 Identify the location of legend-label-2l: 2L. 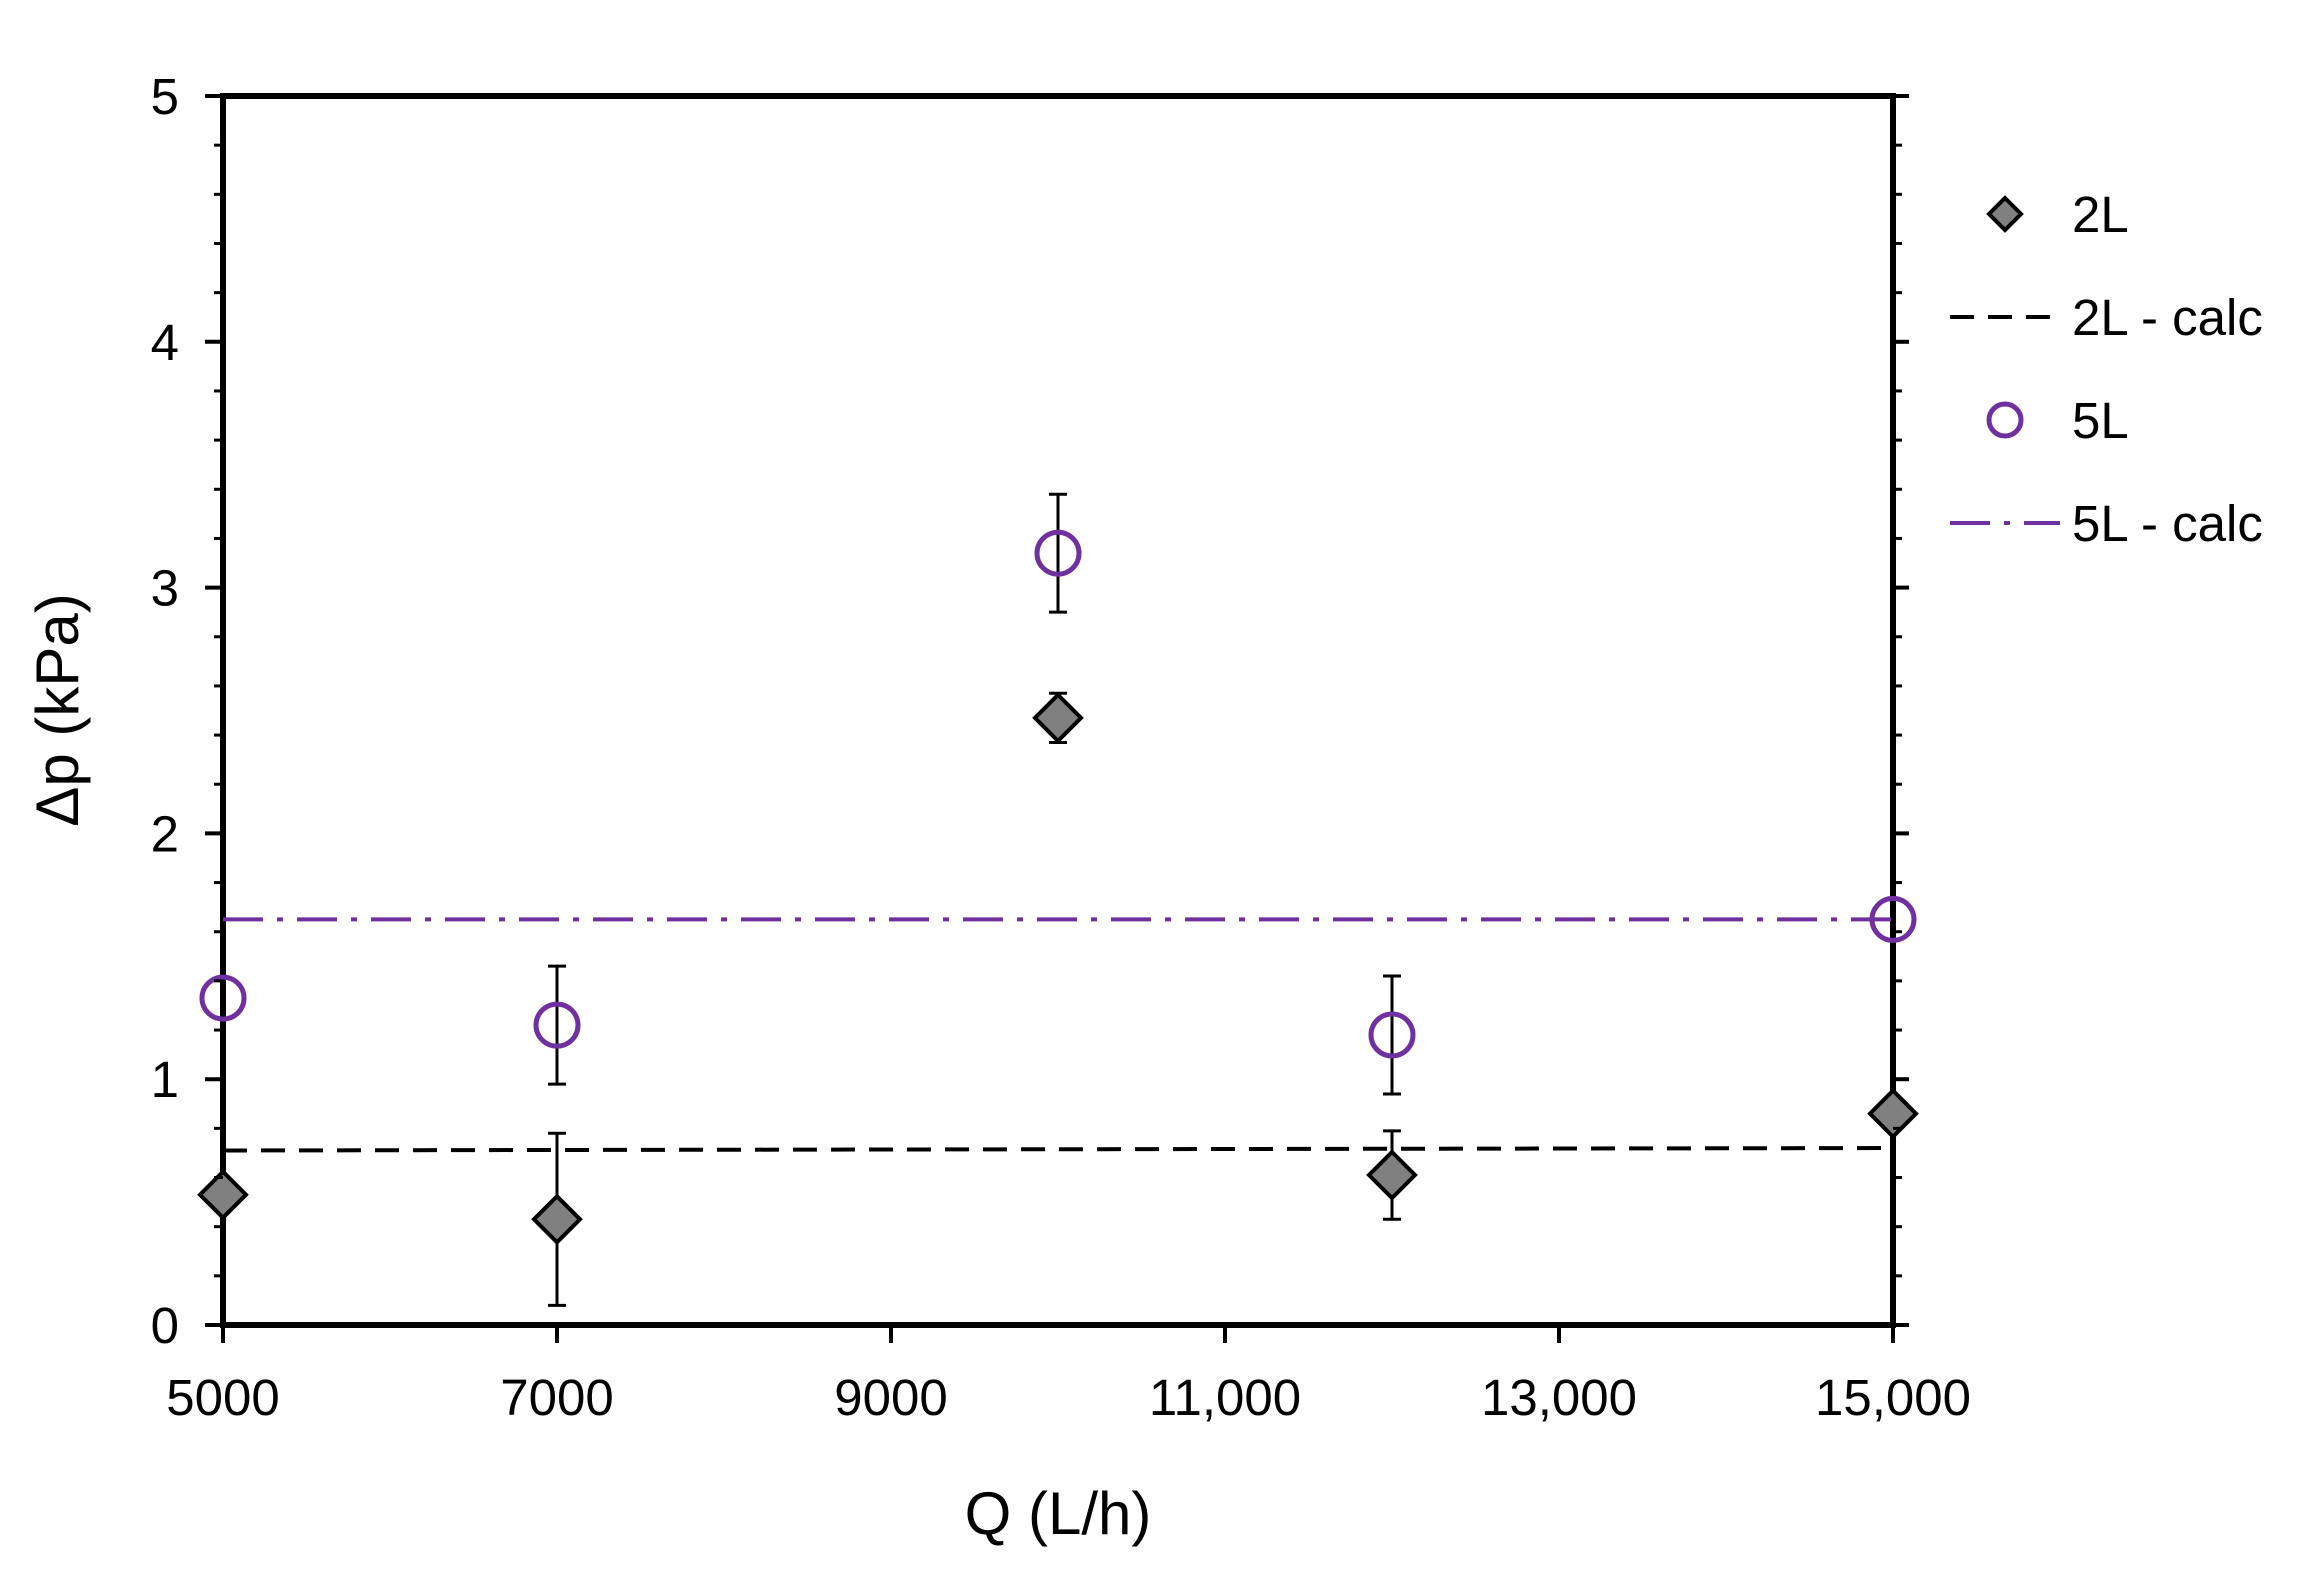
(2100, 214).